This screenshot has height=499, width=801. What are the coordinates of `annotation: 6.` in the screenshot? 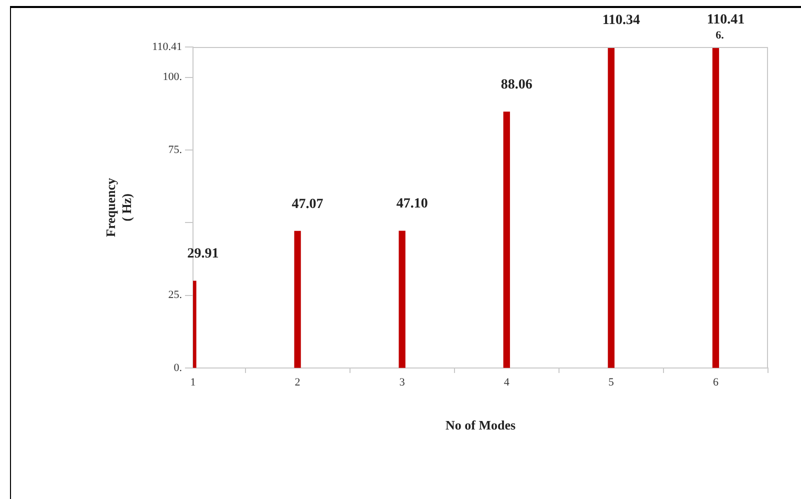 It's located at (720, 35).